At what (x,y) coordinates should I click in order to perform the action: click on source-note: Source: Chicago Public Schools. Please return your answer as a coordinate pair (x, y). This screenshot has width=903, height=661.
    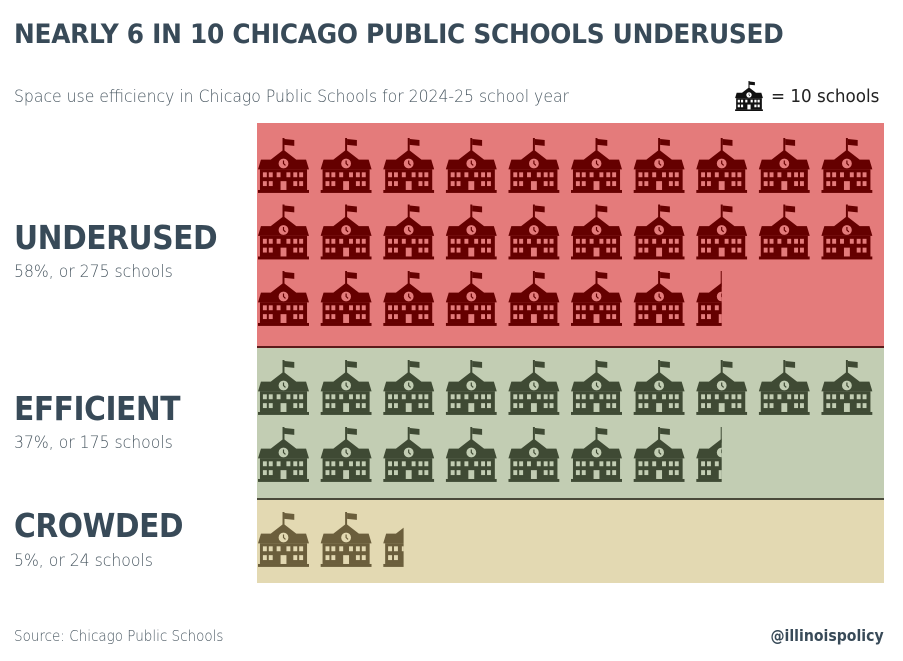
    Looking at the image, I should click on (119, 636).